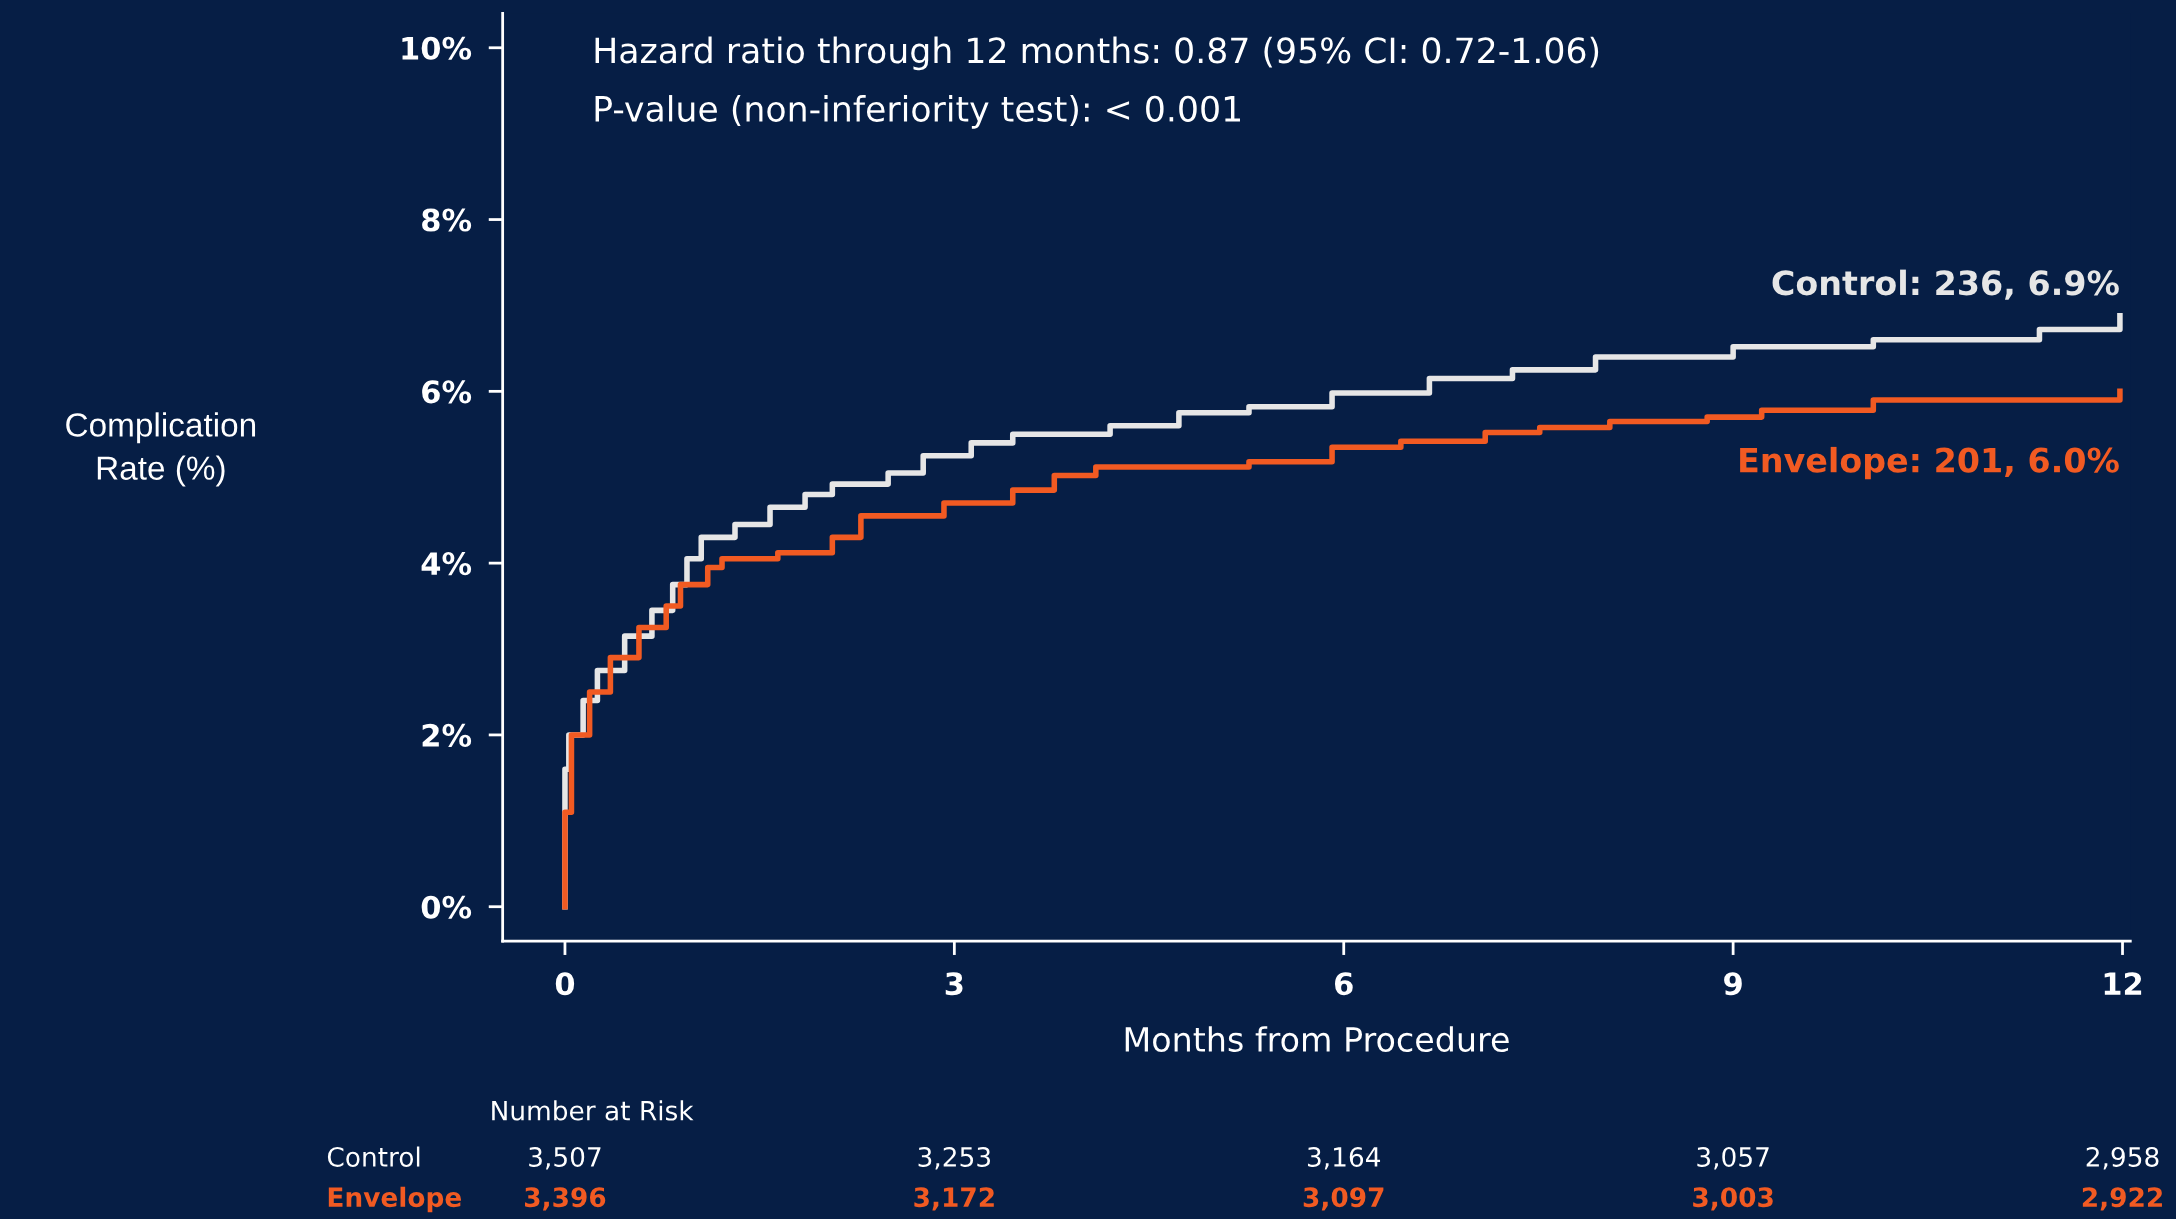 The width and height of the screenshot is (2176, 1219). What do you see at coordinates (394, 1199) in the screenshot?
I see `text: Envelope` at bounding box center [394, 1199].